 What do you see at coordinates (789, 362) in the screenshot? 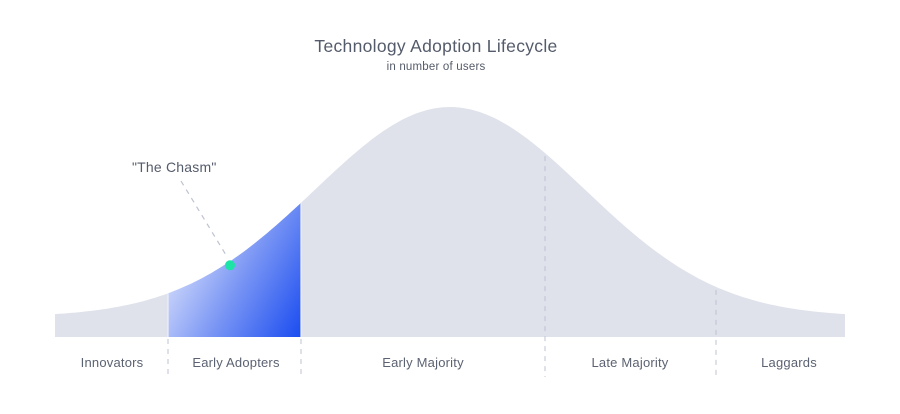
I see `segment-label-laggards: Laggards` at bounding box center [789, 362].